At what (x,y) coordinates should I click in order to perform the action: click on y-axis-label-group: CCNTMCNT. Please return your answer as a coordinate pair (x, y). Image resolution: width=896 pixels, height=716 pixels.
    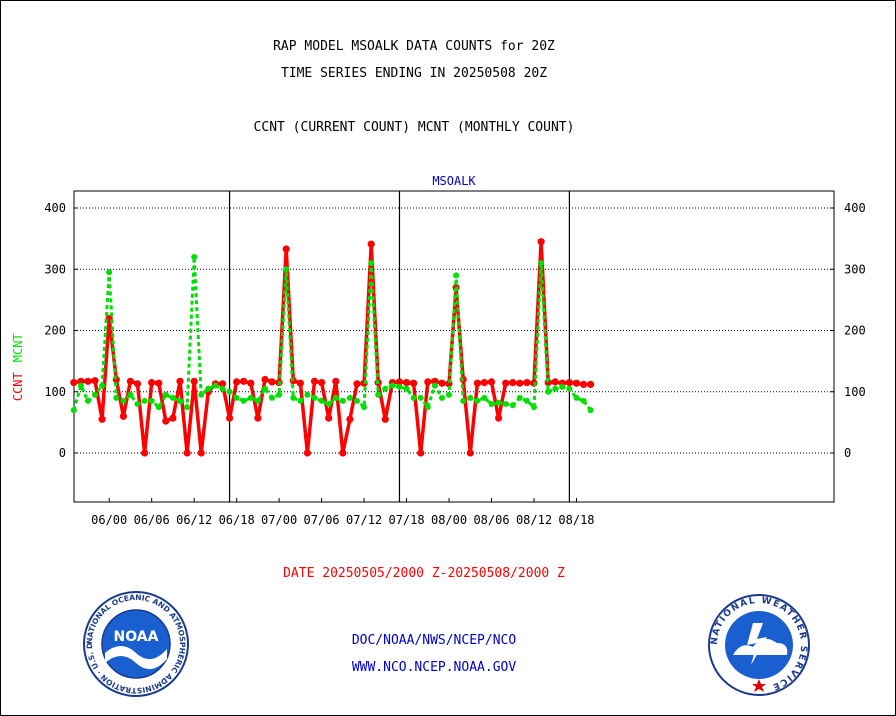
    Looking at the image, I should click on (18, 367).